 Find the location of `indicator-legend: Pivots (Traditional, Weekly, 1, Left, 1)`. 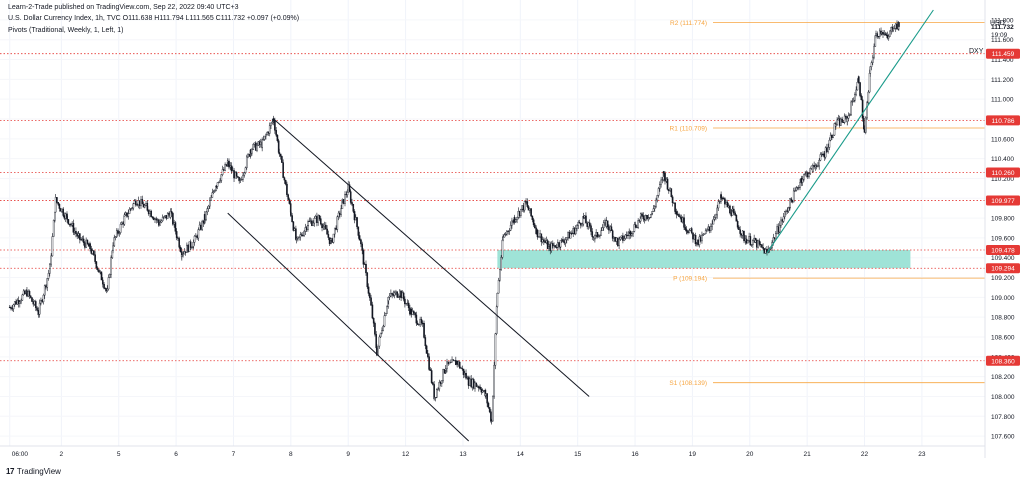

indicator-legend: Pivots (Traditional, Weekly, 1, Left, 1) is located at coordinates (66, 30).